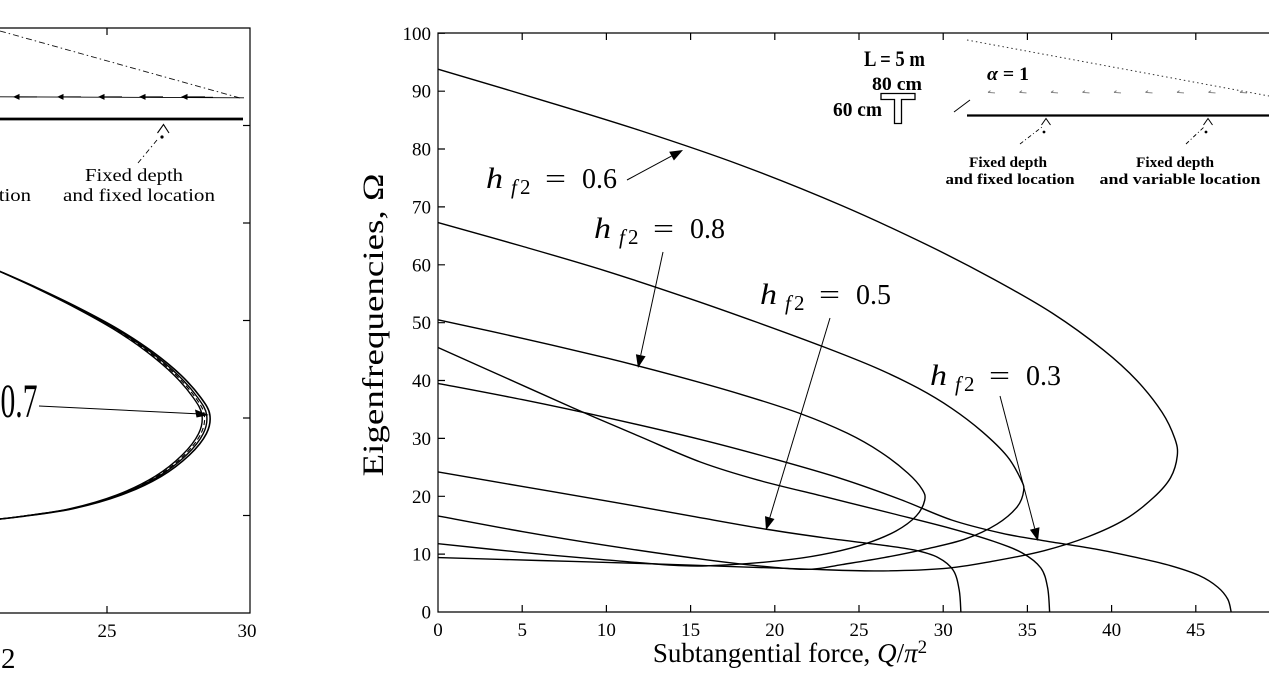  What do you see at coordinates (421, 207) in the screenshot?
I see `svg-text: 70` at bounding box center [421, 207].